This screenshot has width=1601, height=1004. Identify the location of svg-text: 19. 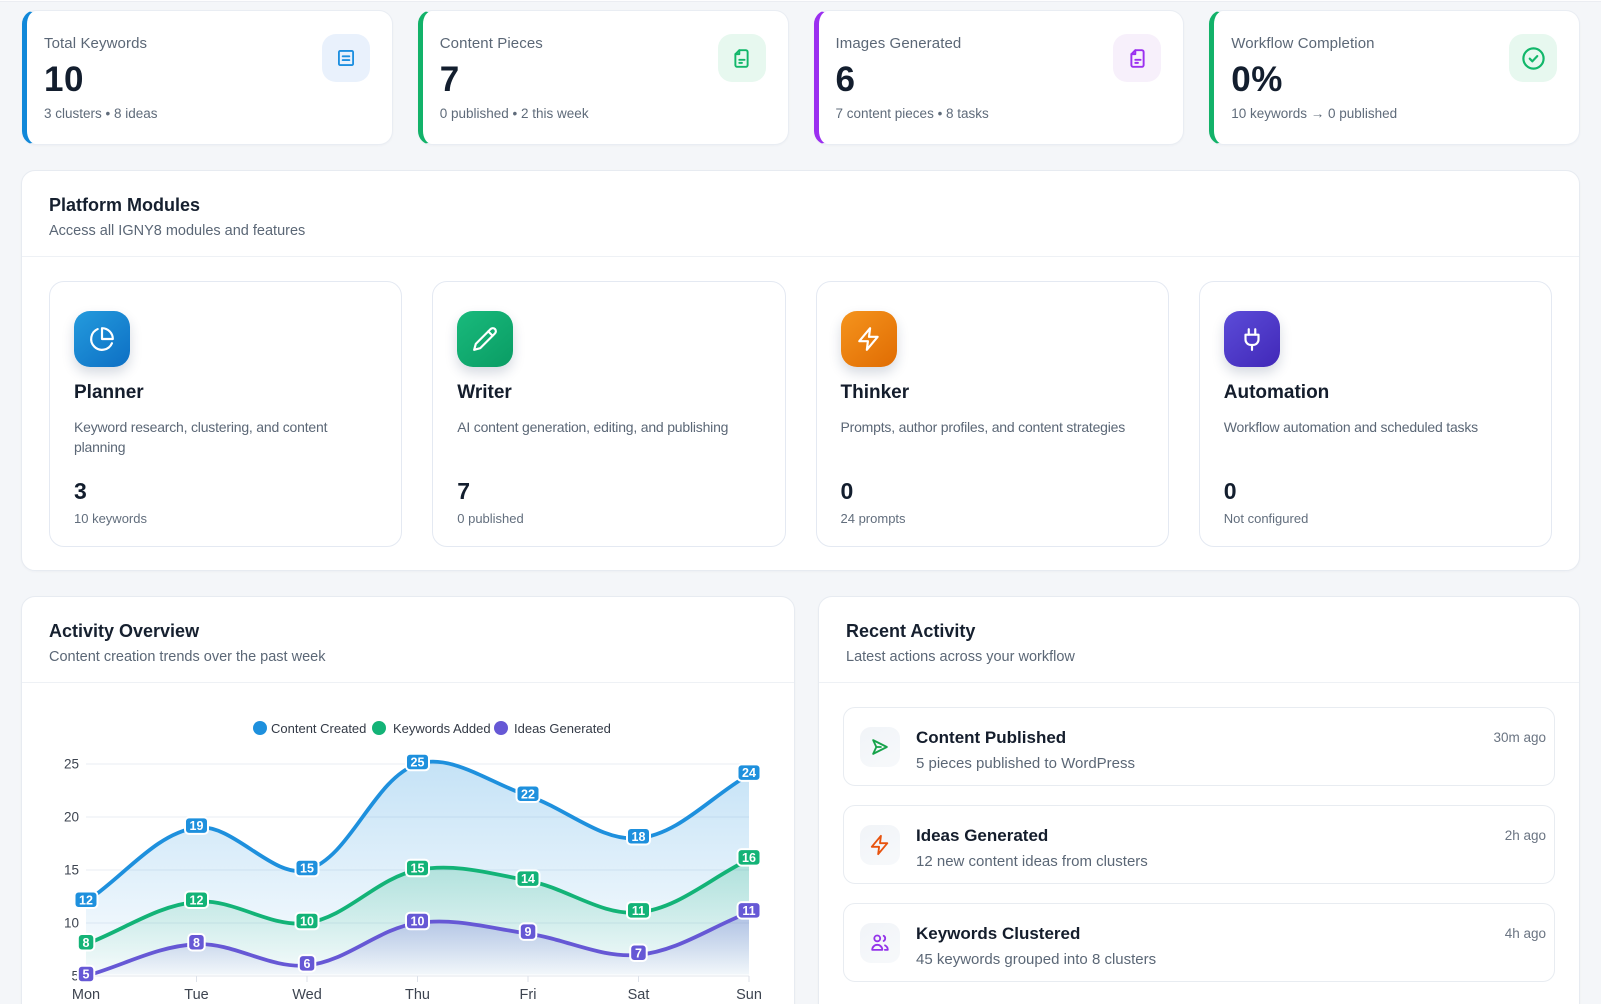
(197, 826).